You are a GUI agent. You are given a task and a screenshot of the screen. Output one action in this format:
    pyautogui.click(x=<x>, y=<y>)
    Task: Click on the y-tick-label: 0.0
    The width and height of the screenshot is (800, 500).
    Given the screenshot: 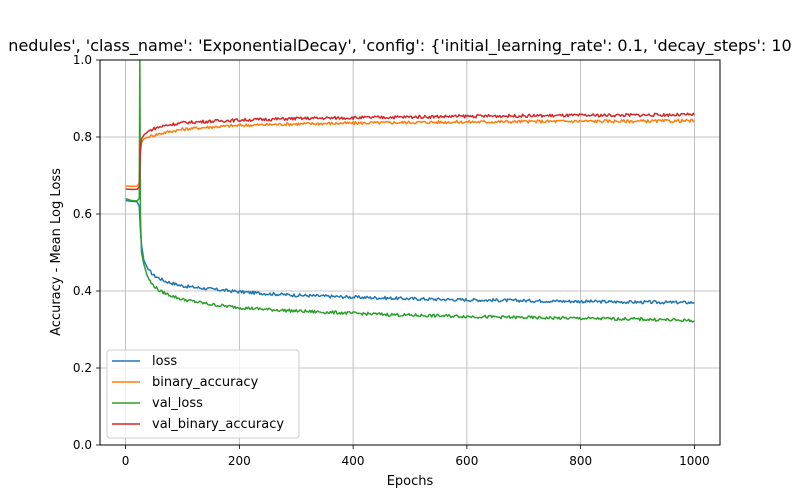 What is the action you would take?
    pyautogui.click(x=82, y=445)
    